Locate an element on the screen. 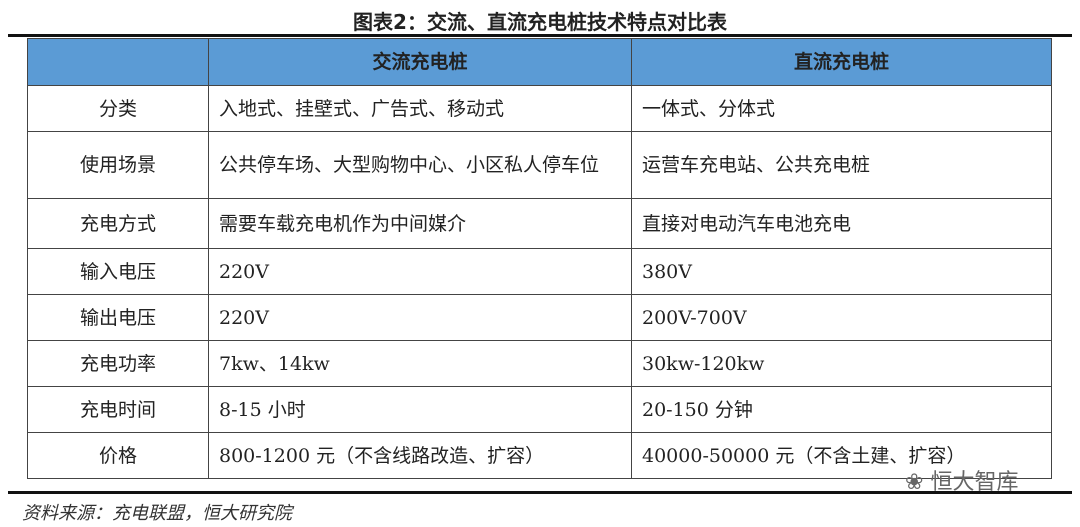 Image resolution: width=1080 pixels, height=527 pixels. table-row: 使用场景 公共停车场、大型购物中心、小区私人停车位 运营车充电站、公共充电桩 is located at coordinates (539, 165).